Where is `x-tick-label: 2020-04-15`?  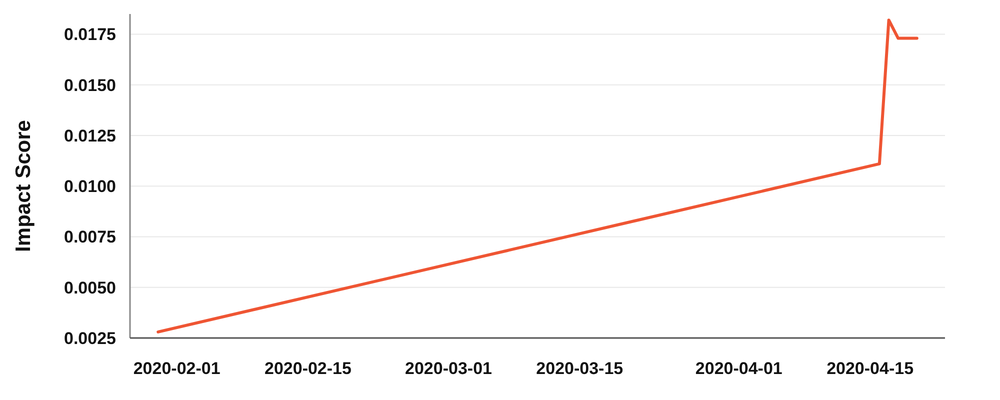
x-tick-label: 2020-04-15 is located at coordinates (870, 368).